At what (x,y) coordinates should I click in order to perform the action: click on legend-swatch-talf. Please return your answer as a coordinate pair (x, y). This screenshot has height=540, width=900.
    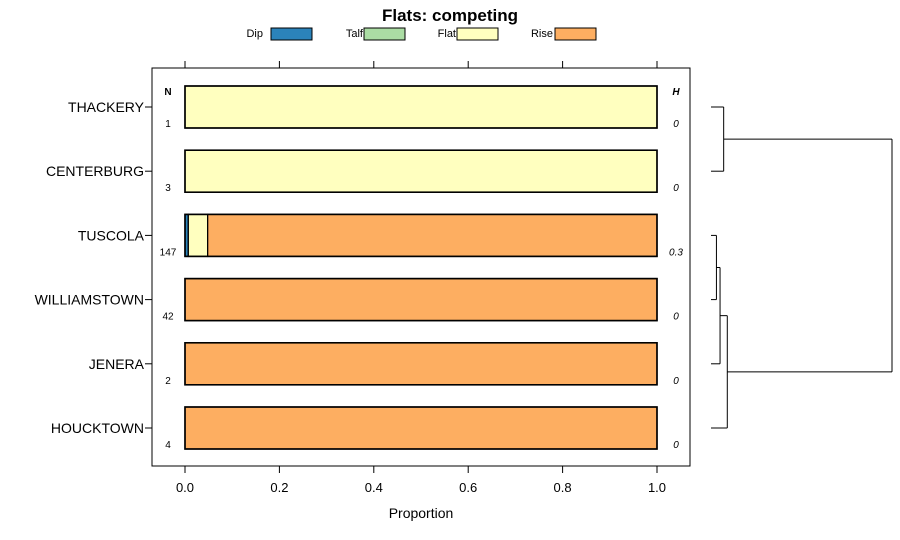
    Looking at the image, I should click on (384, 34).